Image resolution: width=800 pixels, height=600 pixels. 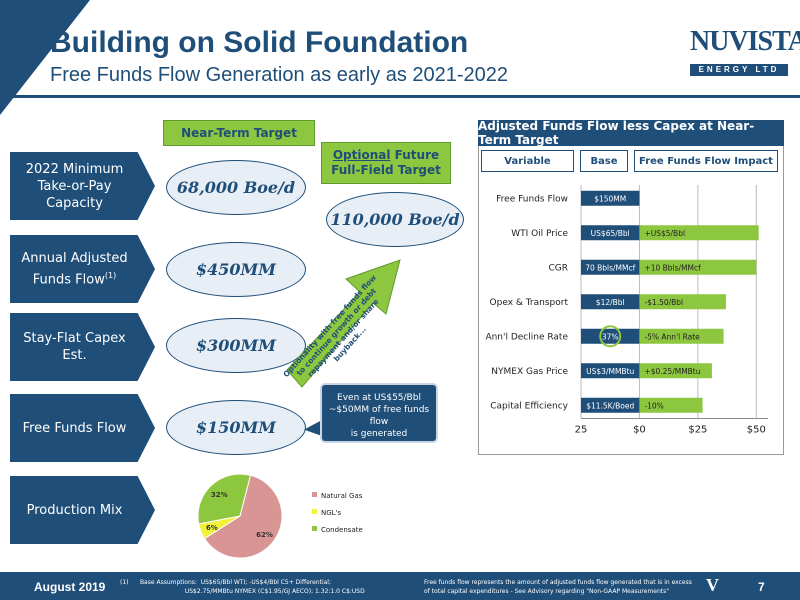 I want to click on company-logo-subtitle: ENERGY LTD, so click(x=739, y=70).